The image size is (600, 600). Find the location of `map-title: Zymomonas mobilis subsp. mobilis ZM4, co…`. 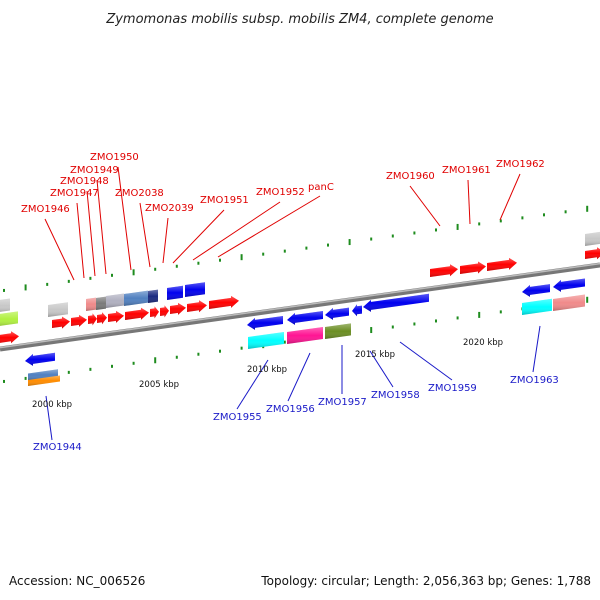

map-title: Zymomonas mobilis subsp. mobilis ZM4, co… is located at coordinates (299, 19).